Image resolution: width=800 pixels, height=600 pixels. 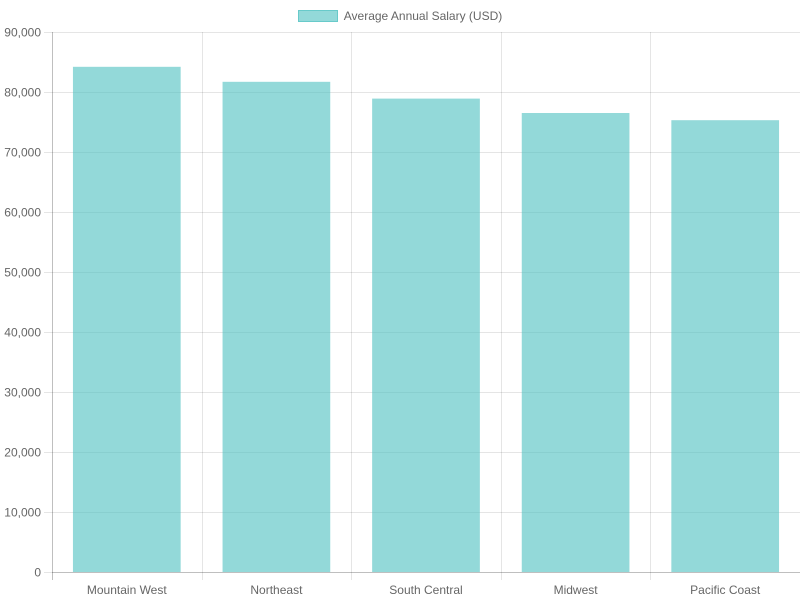 What do you see at coordinates (22, 33) in the screenshot?
I see `y-tick-label: 90,000` at bounding box center [22, 33].